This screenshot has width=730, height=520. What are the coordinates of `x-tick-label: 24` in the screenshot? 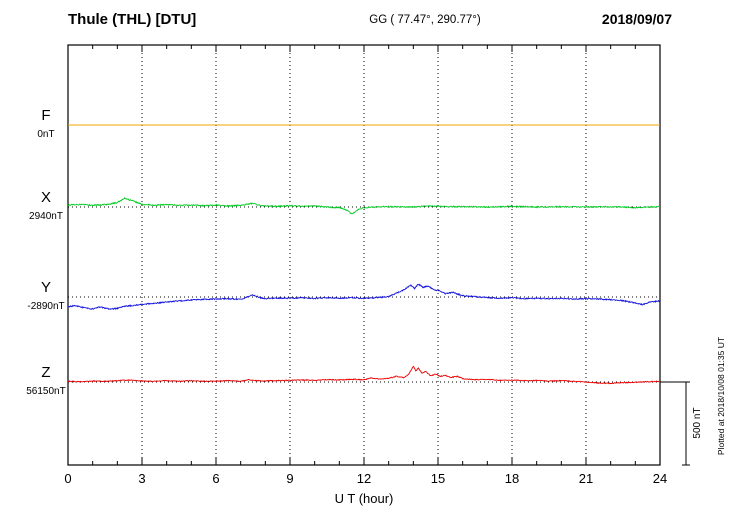 It's located at (660, 478).